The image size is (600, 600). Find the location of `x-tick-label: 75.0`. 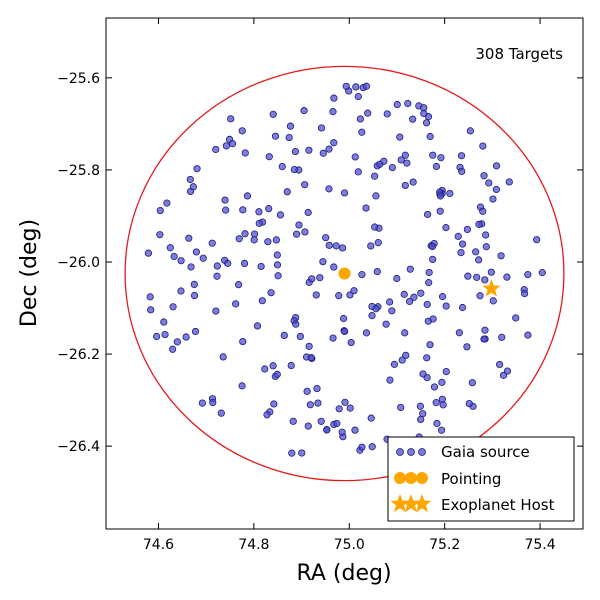

x-tick-label: 75.0 is located at coordinates (349, 545).